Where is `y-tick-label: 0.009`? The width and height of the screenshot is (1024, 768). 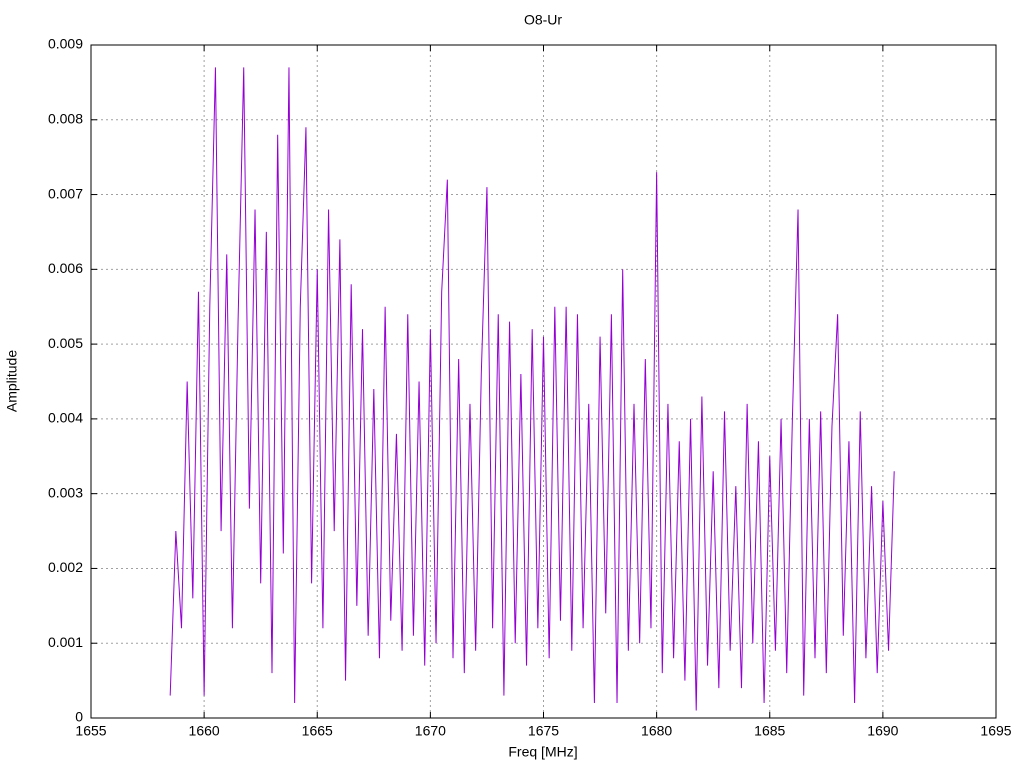
y-tick-label: 0.009 is located at coordinates (65, 44).